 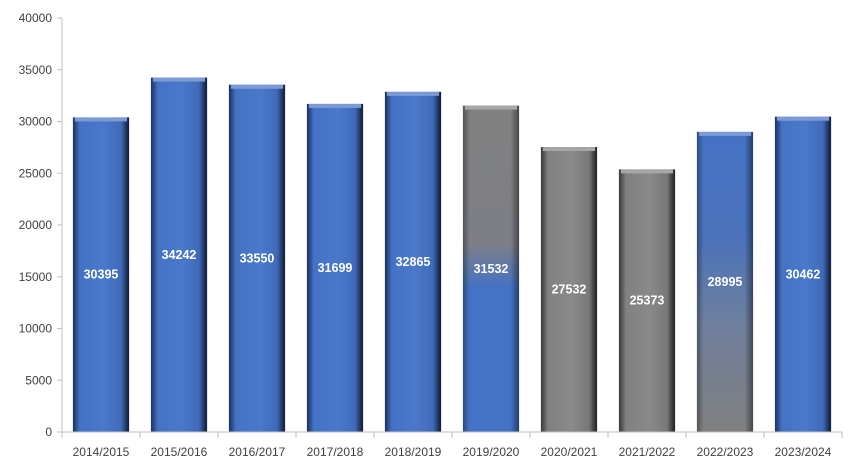 What do you see at coordinates (569, 452) in the screenshot?
I see `x-tick-label: 2020/2021` at bounding box center [569, 452].